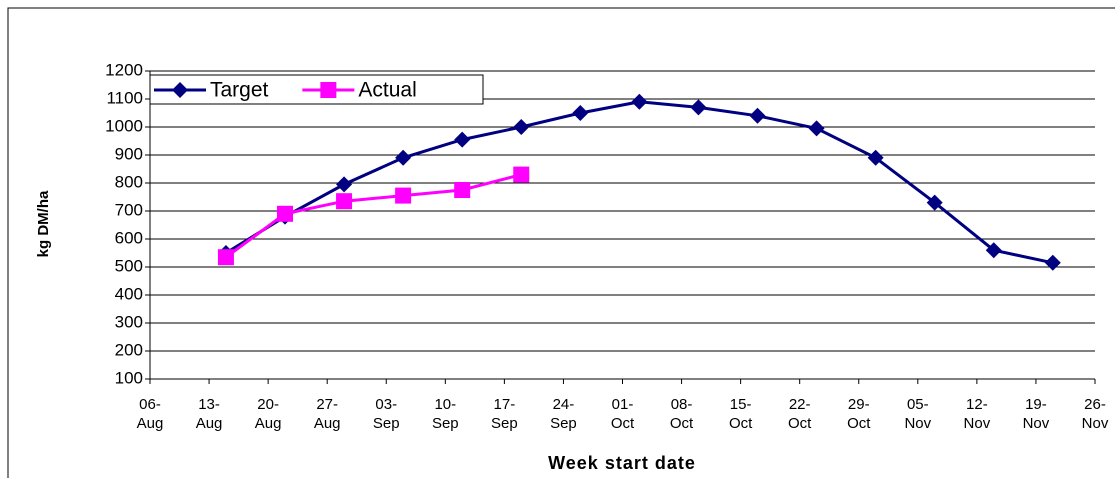  Describe the element at coordinates (622, 463) in the screenshot. I see `x-axis-title: Week start date` at that location.